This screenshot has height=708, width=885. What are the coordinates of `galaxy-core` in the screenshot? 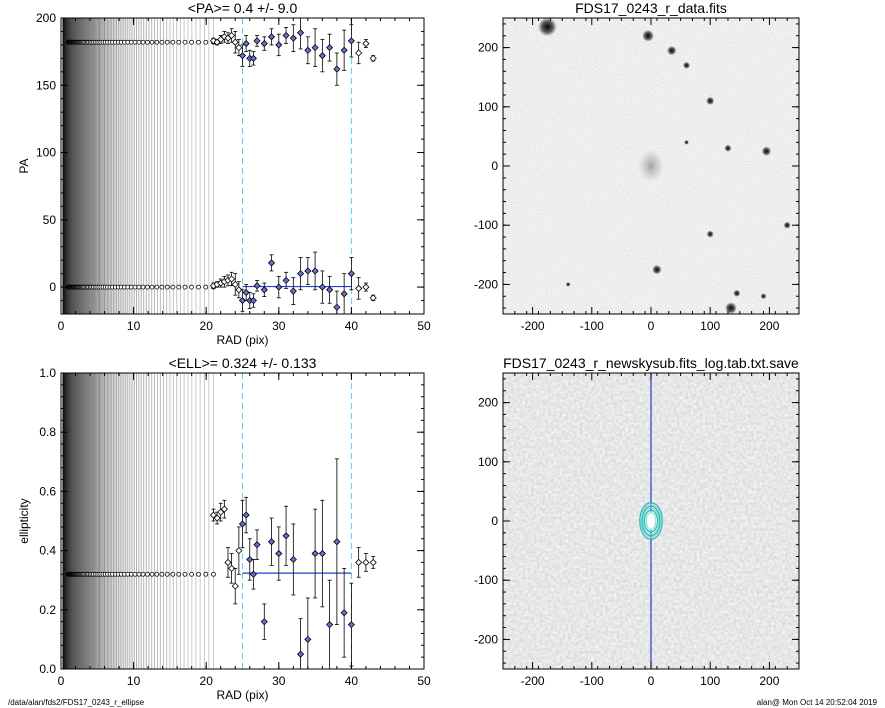 It's located at (651, 521).